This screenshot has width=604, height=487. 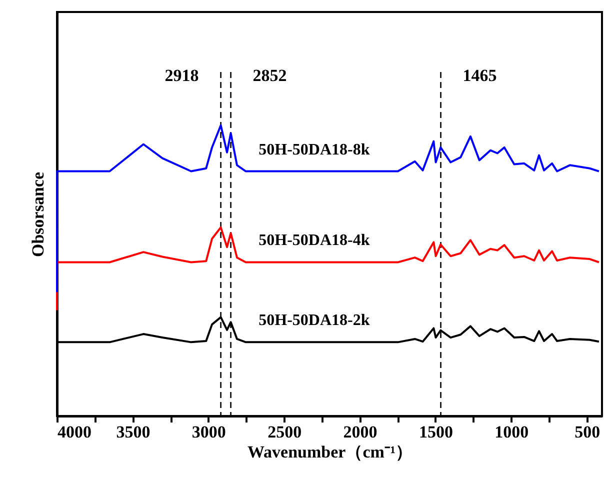 What do you see at coordinates (314, 321) in the screenshot?
I see `series-label: 50H-50DA18-2k` at bounding box center [314, 321].